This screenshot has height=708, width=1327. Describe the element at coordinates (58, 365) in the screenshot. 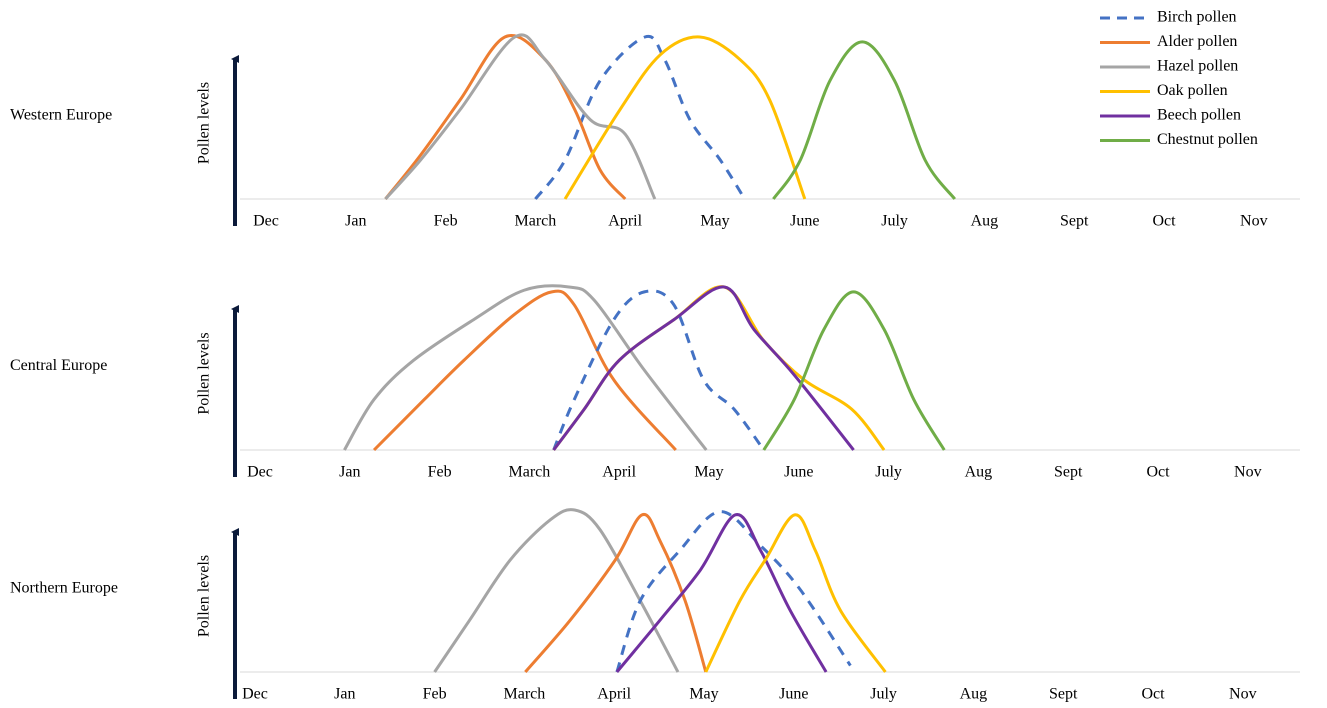

I see `row-label: Central Europe` at that location.